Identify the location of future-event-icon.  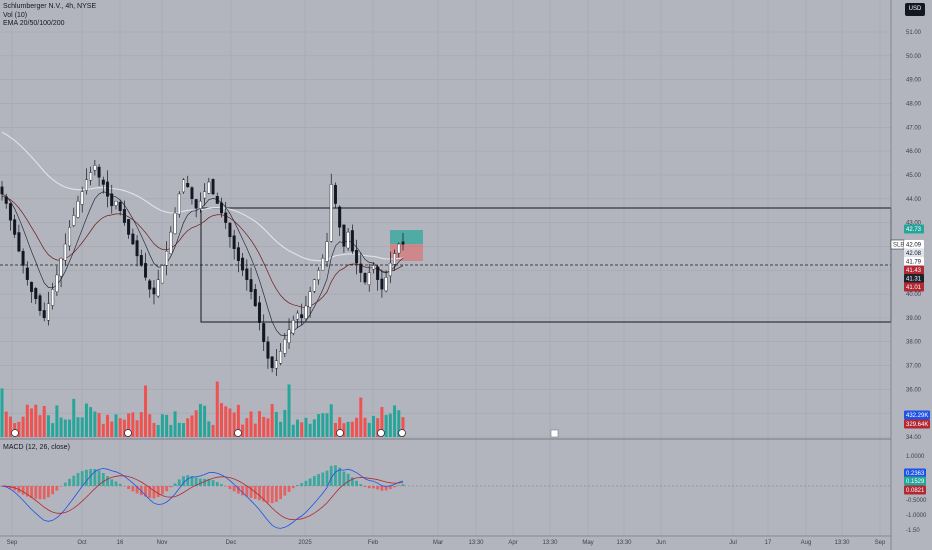
(554, 433).